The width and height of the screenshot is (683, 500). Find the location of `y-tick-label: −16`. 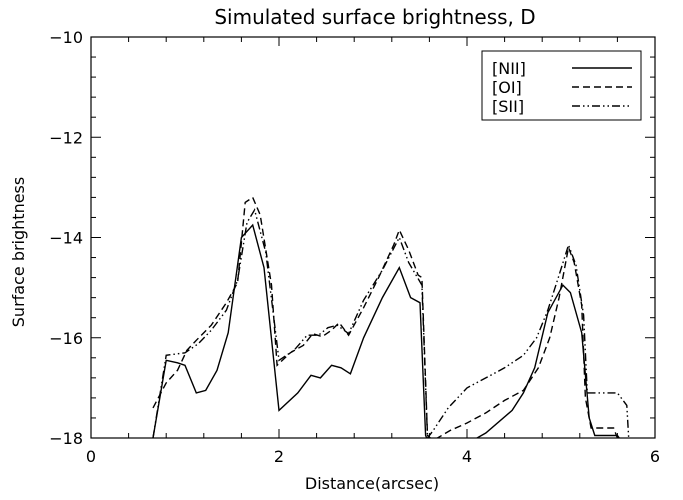

y-tick-label: −16 is located at coordinates (66, 338).